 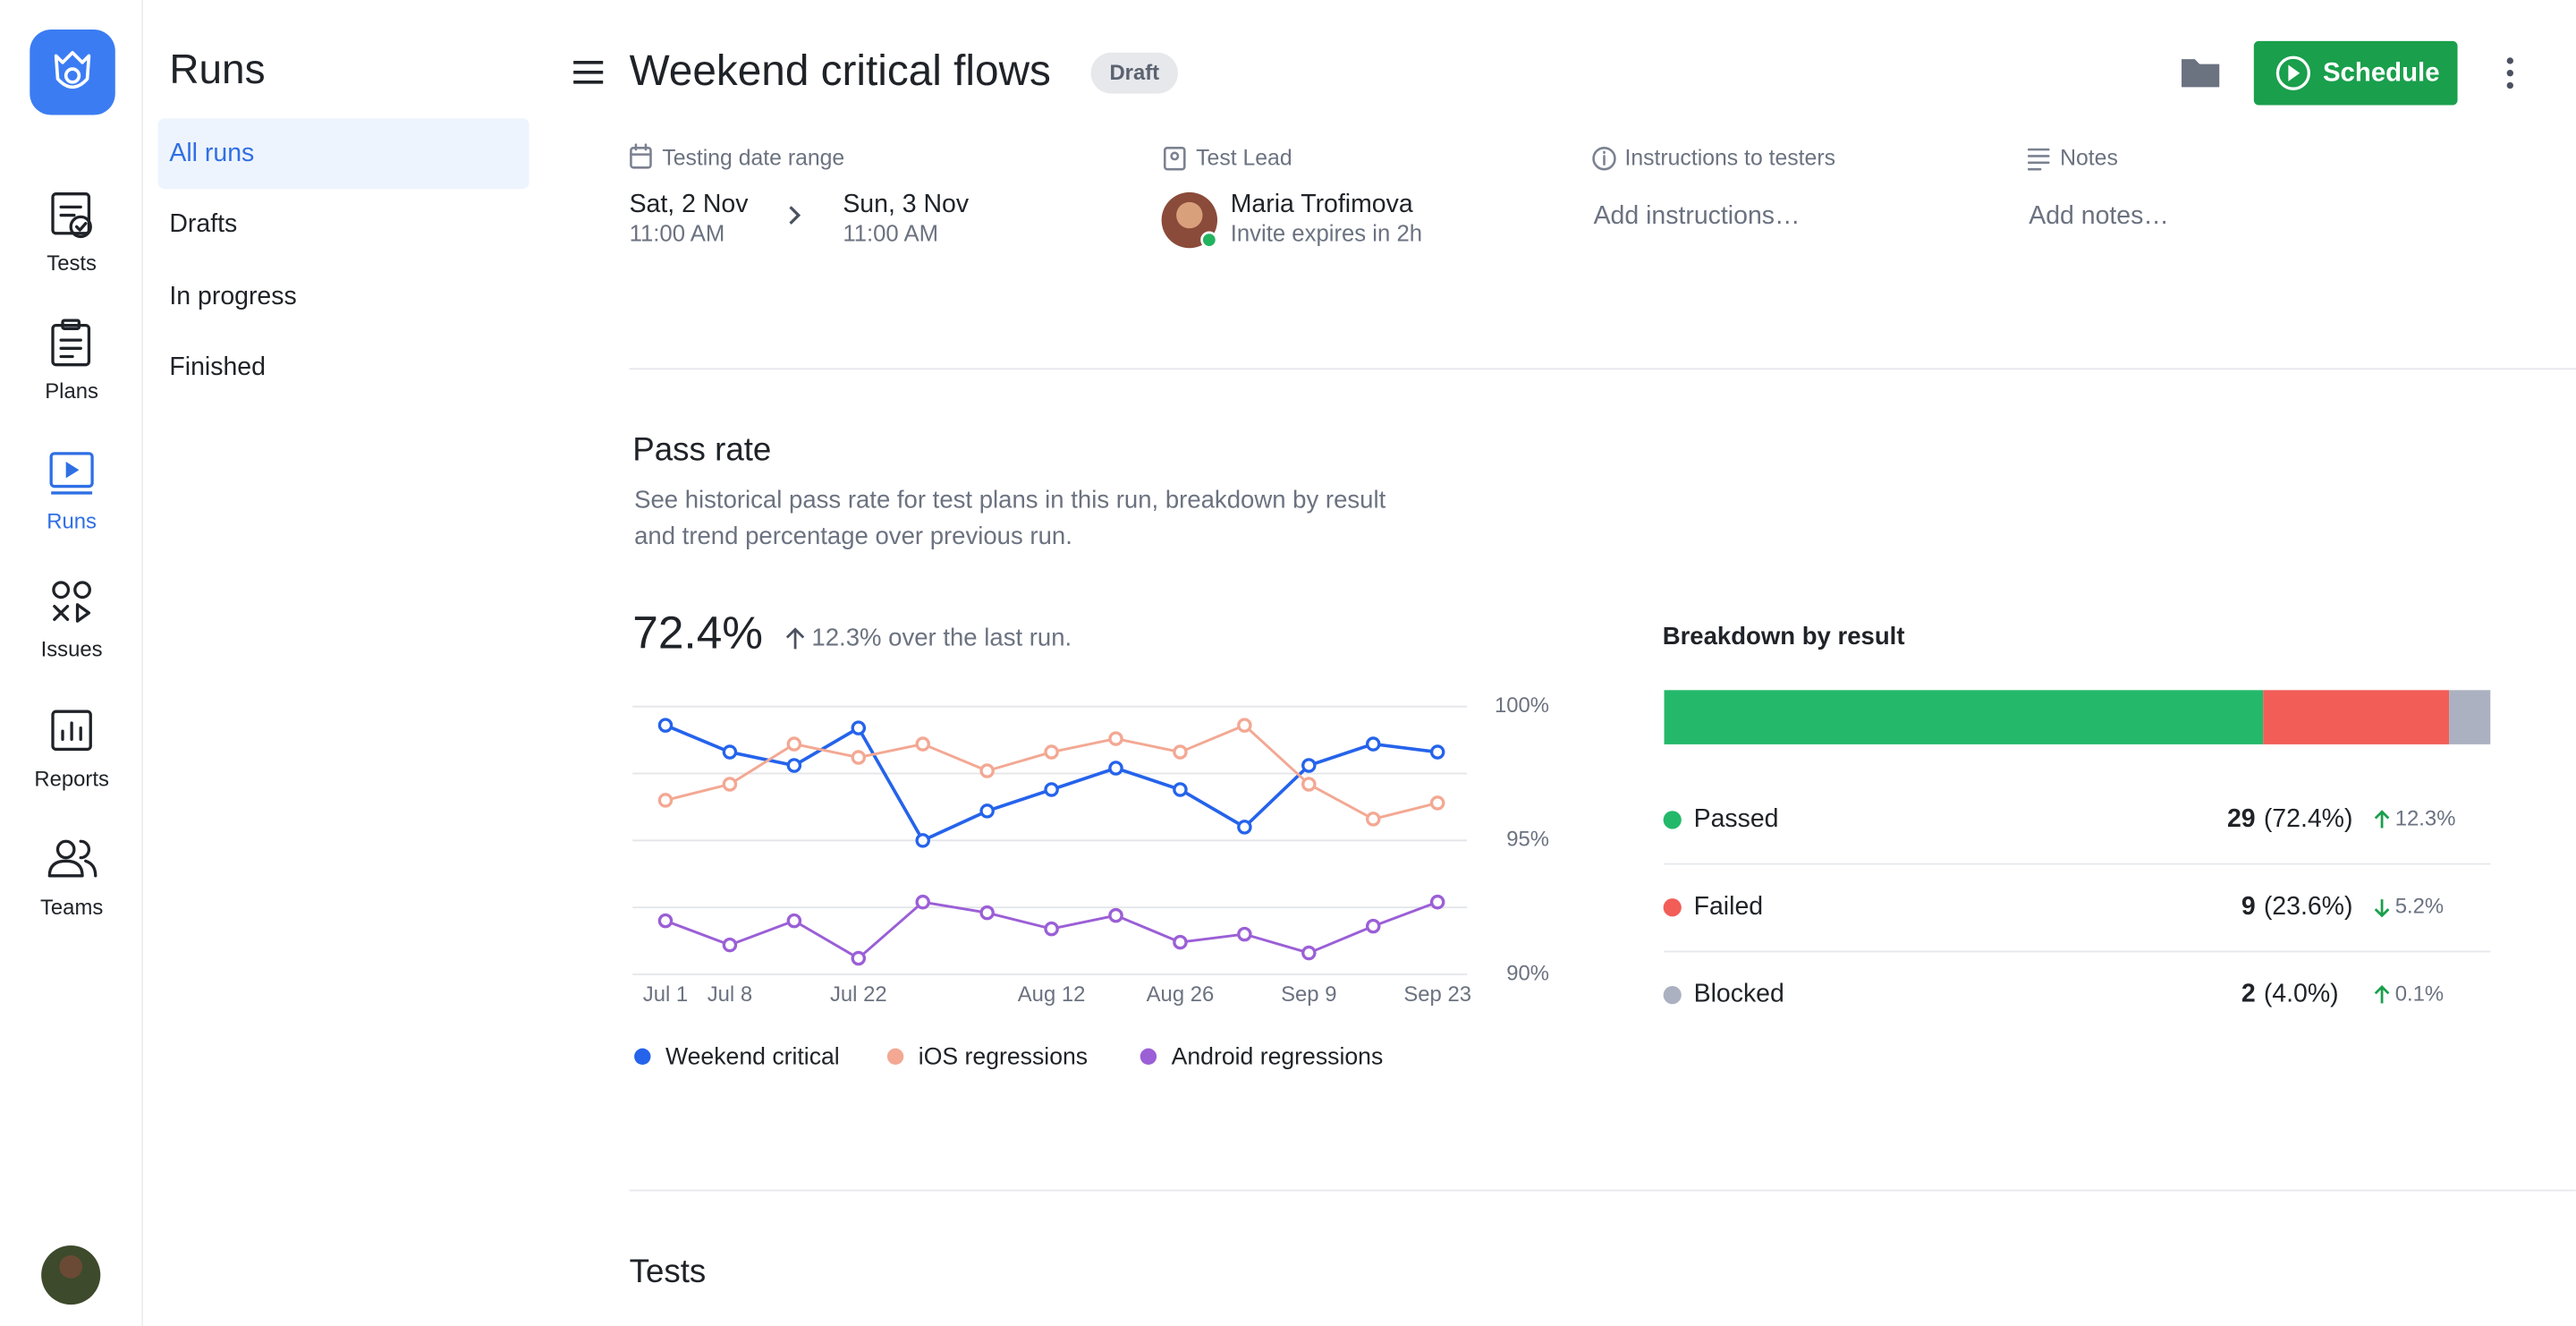 I want to click on legend-label: Android regressions, so click(x=1278, y=1056).